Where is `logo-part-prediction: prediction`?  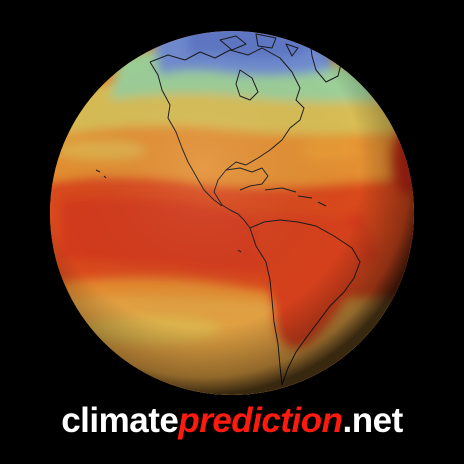 logo-part-prediction: prediction is located at coordinates (260, 420).